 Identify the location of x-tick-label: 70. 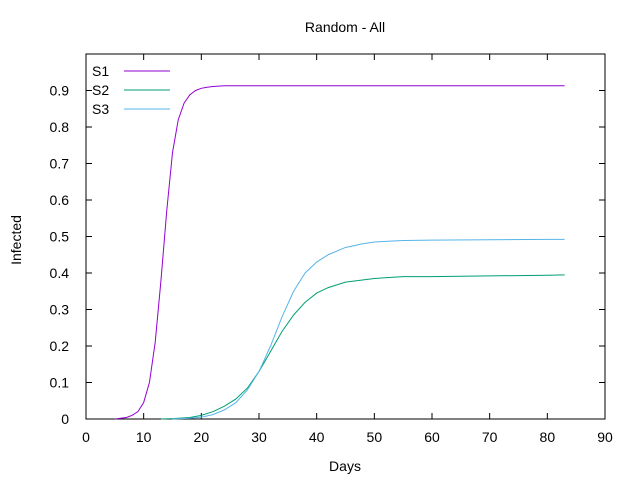
(490, 437).